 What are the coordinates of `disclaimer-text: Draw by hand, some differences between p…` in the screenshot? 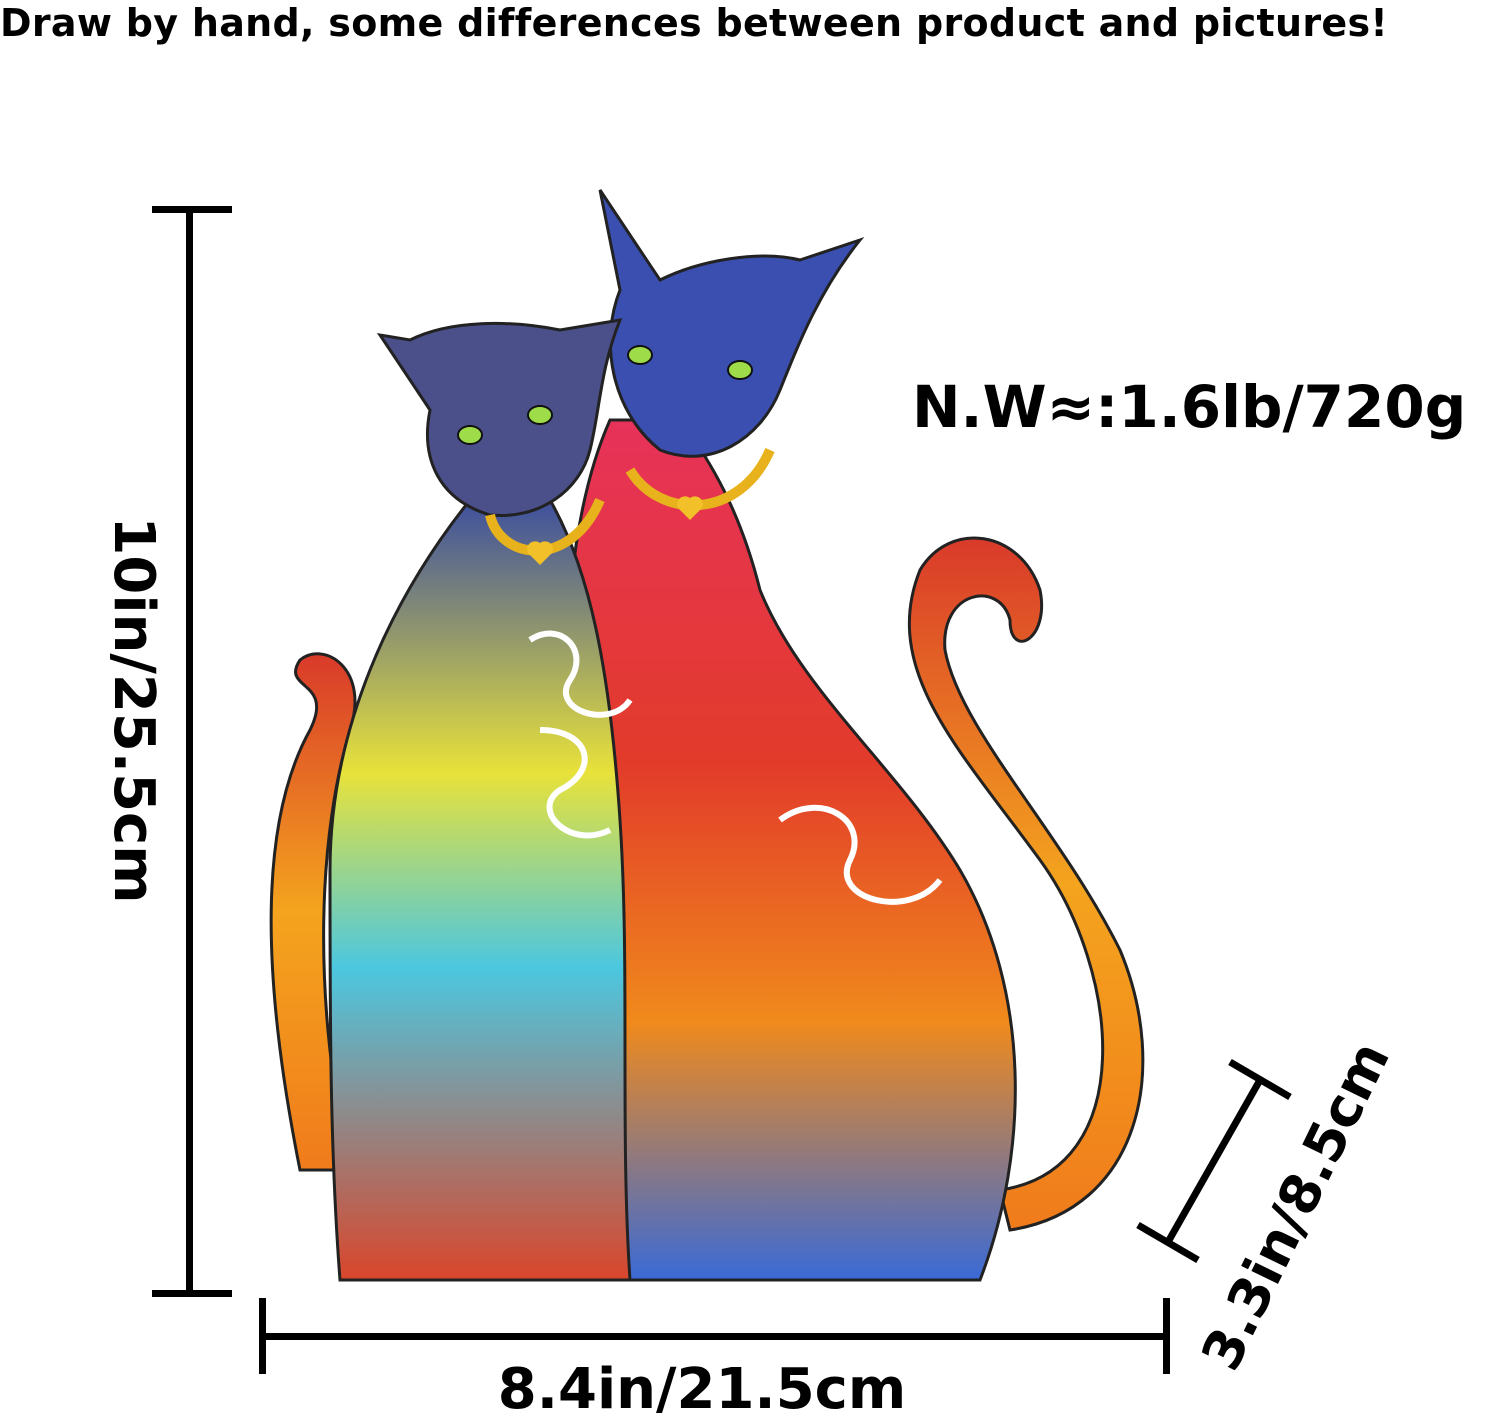 It's located at (694, 23).